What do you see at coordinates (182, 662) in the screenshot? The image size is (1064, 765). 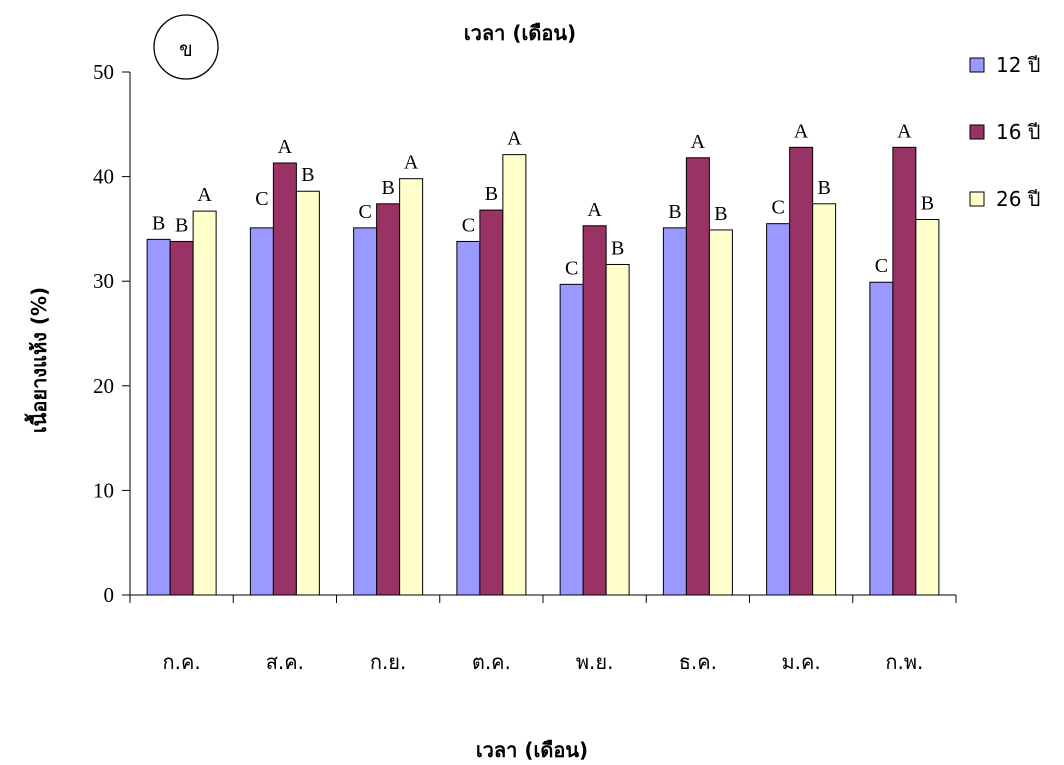 I see `x-tick-label: ก.ค.` at bounding box center [182, 662].